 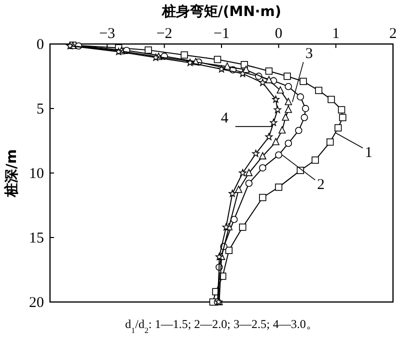 I want to click on y-tick-label: 0, so click(x=40, y=45).